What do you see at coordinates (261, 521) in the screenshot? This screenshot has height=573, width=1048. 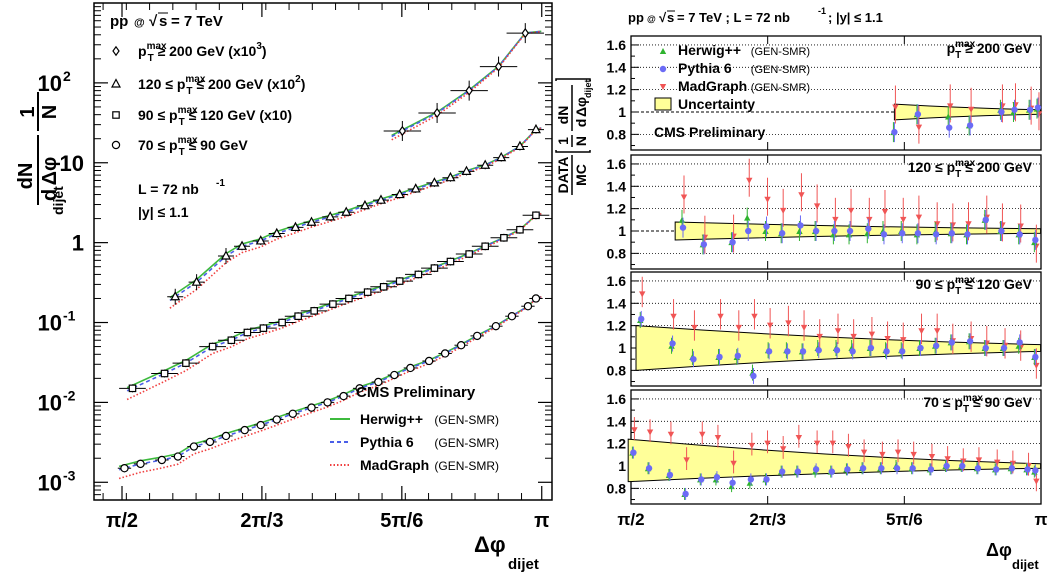 I see `x-tick-label: 2π/3` at bounding box center [261, 521].